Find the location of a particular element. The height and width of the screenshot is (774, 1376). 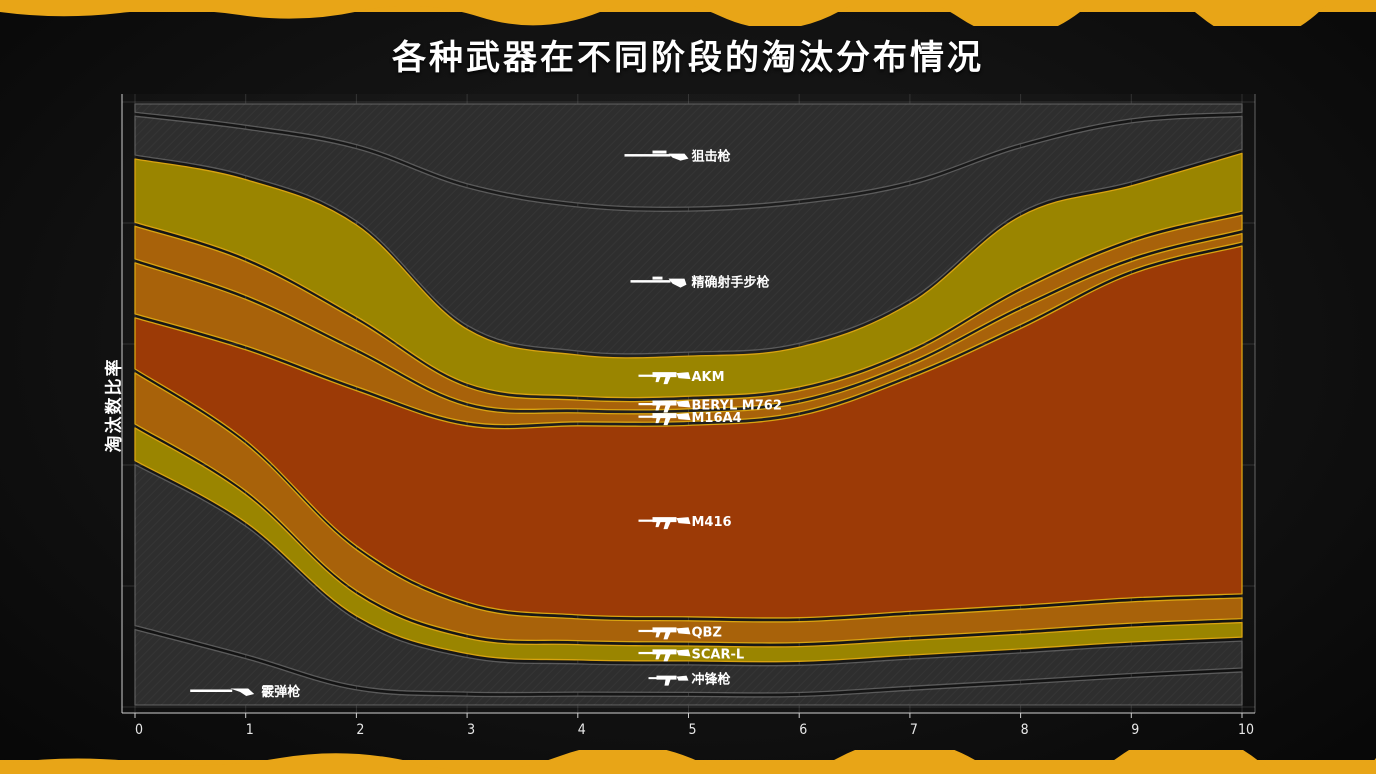

series-label-7: AKM is located at coordinates (681, 377).